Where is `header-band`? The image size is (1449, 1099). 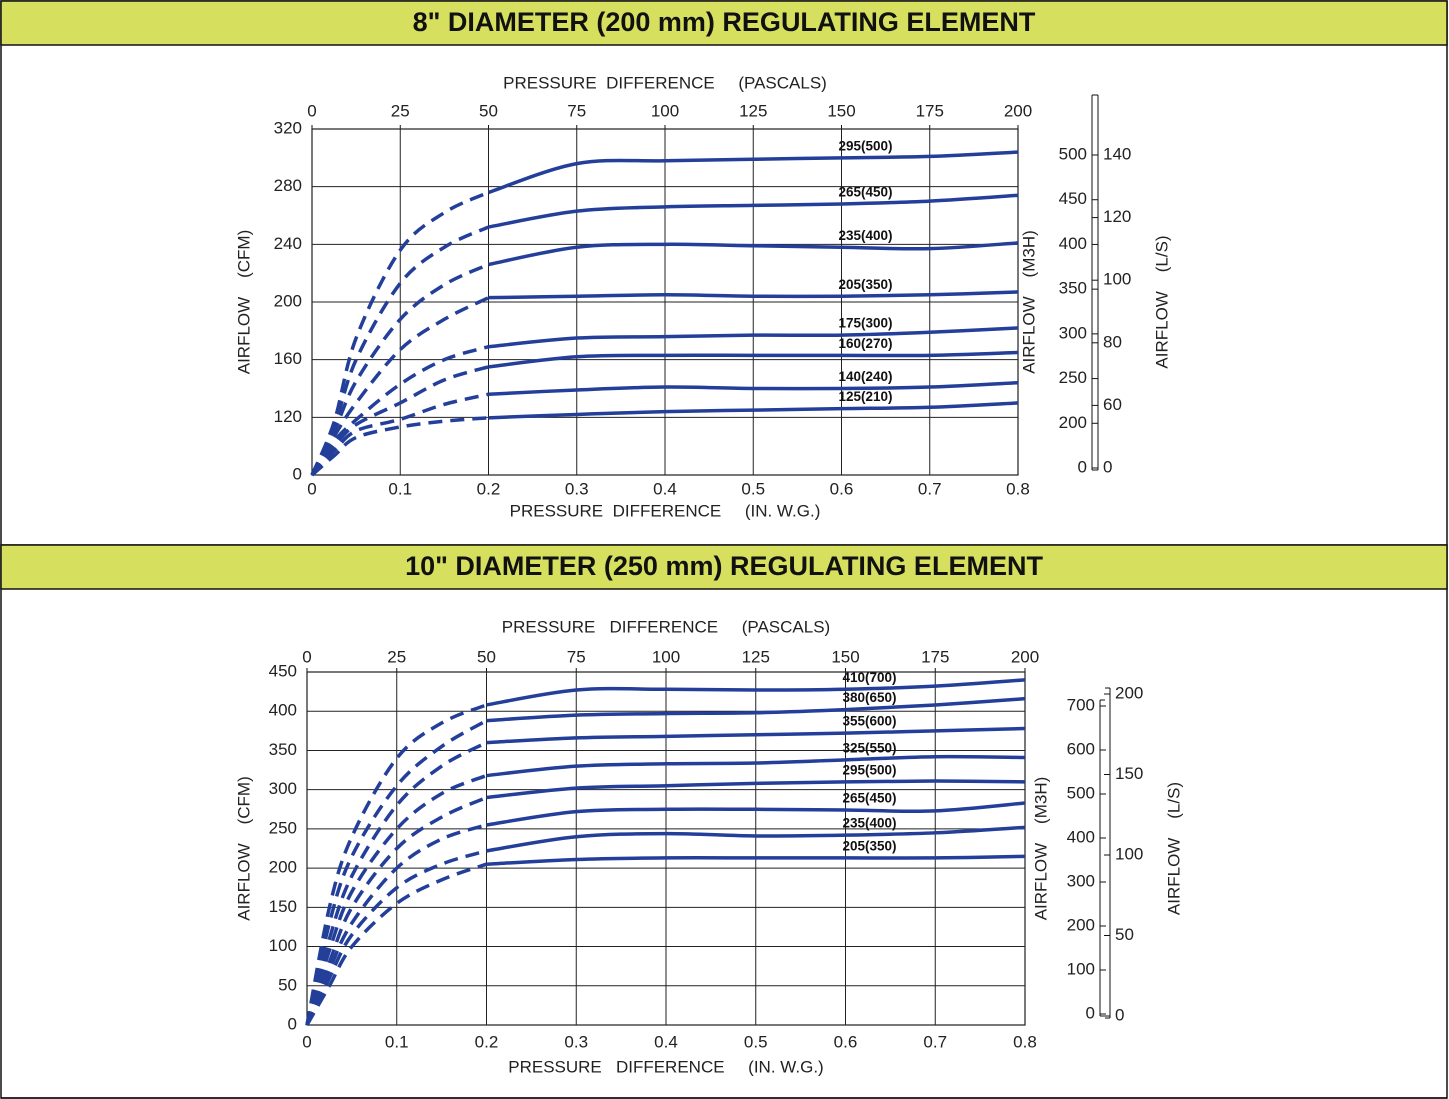 header-band is located at coordinates (724, 23).